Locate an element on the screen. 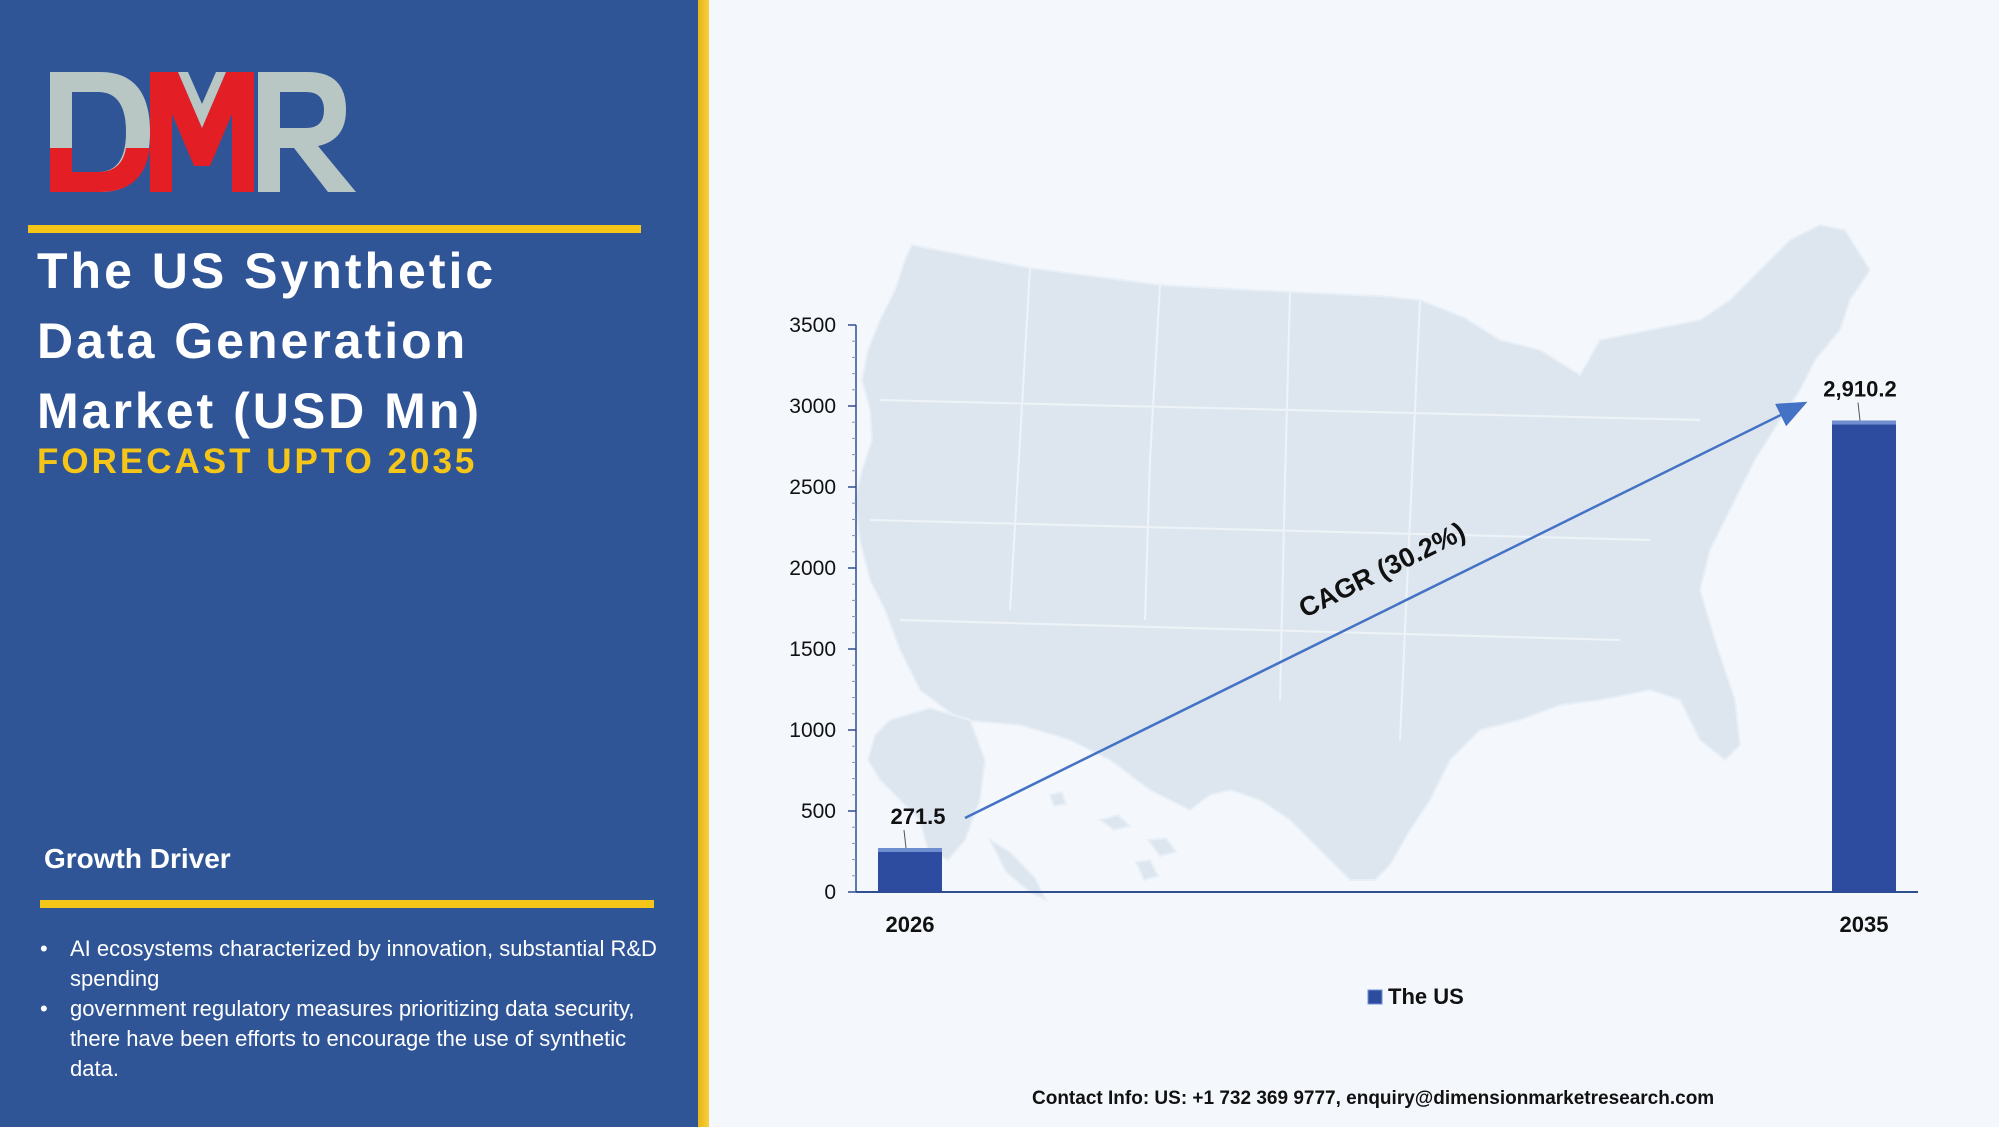 This screenshot has width=1999, height=1127. y-tick-label: 1500 is located at coordinates (812, 649).